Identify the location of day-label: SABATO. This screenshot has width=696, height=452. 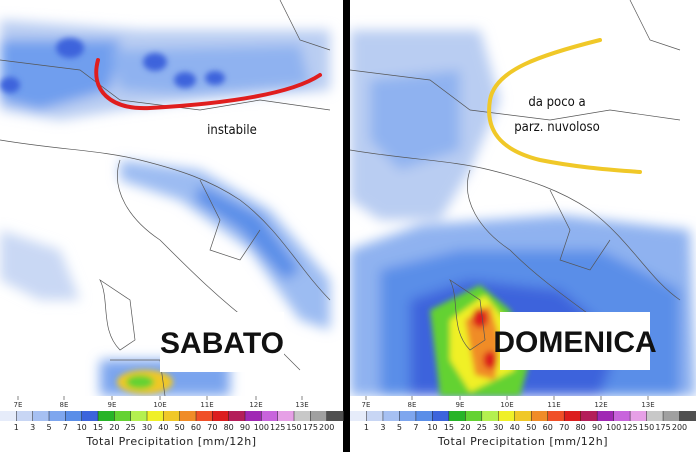
(222, 343).